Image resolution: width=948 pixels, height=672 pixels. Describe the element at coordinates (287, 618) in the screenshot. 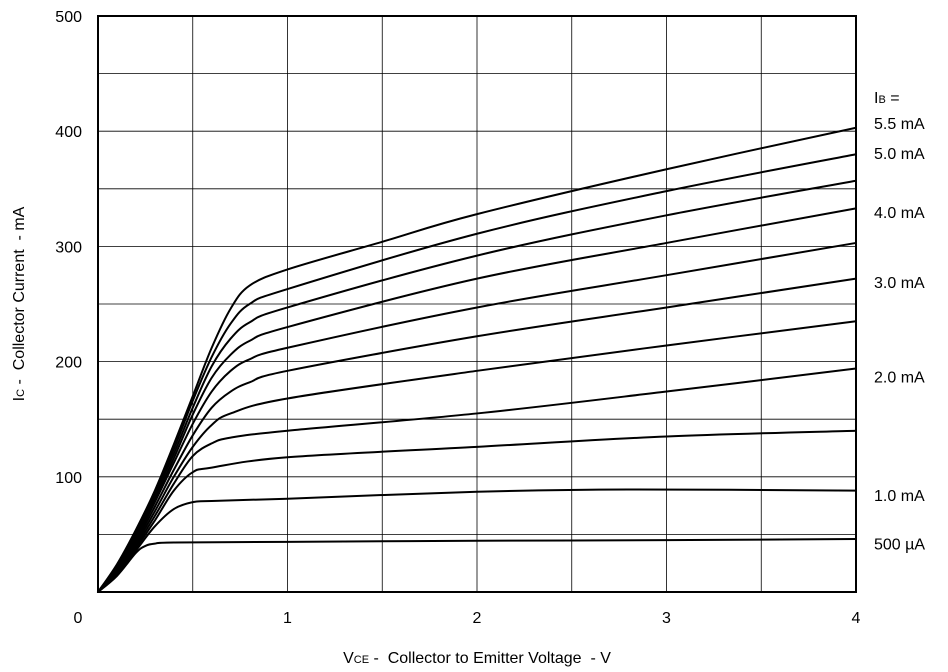

I see `x-tick-label: 1` at that location.